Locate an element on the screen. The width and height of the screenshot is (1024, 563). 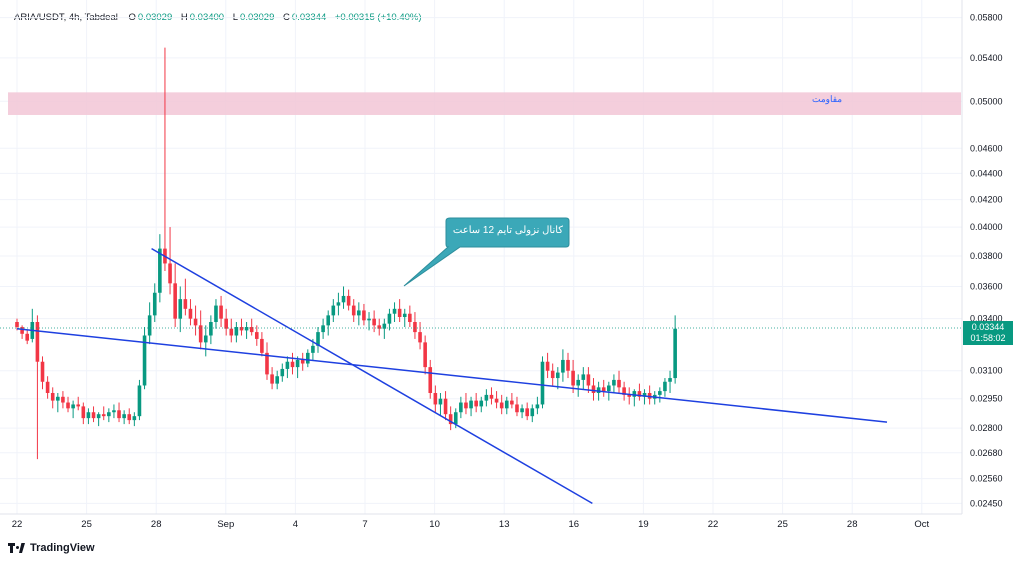
resistance-zone is located at coordinates (484, 103).